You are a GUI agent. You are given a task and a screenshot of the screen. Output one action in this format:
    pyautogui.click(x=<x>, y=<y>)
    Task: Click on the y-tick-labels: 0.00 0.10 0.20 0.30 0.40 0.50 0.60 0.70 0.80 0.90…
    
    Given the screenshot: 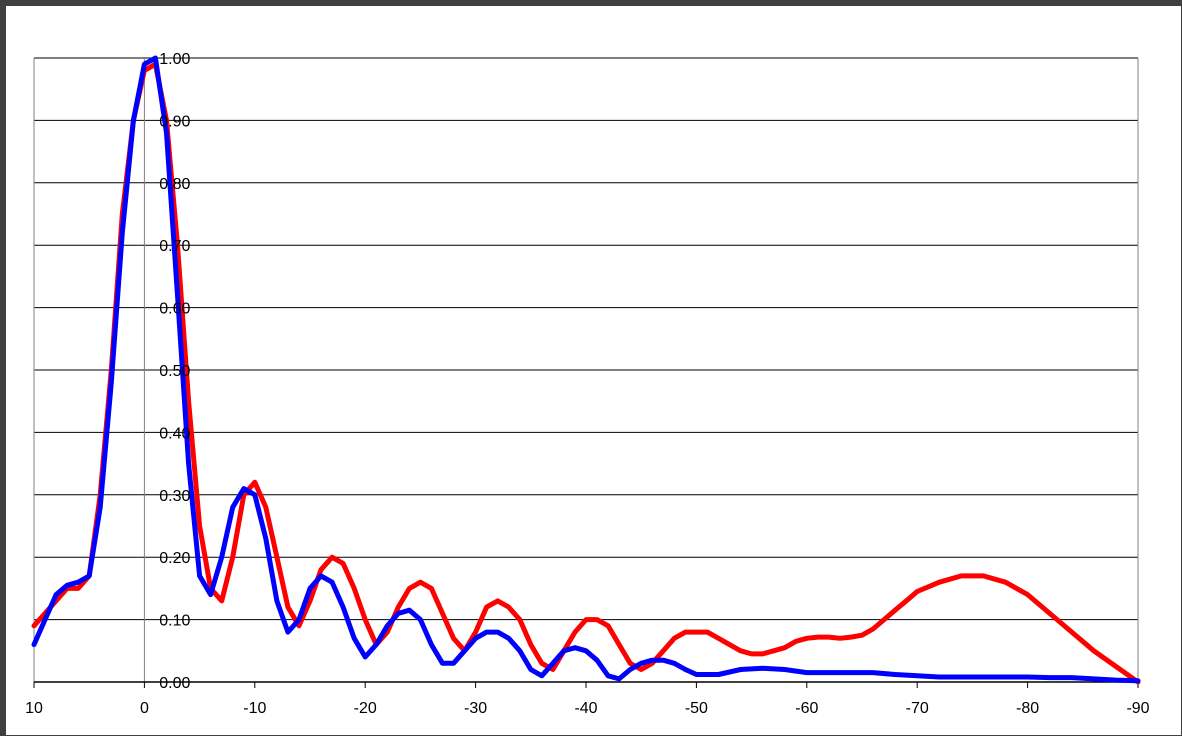 What is the action you would take?
    pyautogui.click(x=174, y=371)
    